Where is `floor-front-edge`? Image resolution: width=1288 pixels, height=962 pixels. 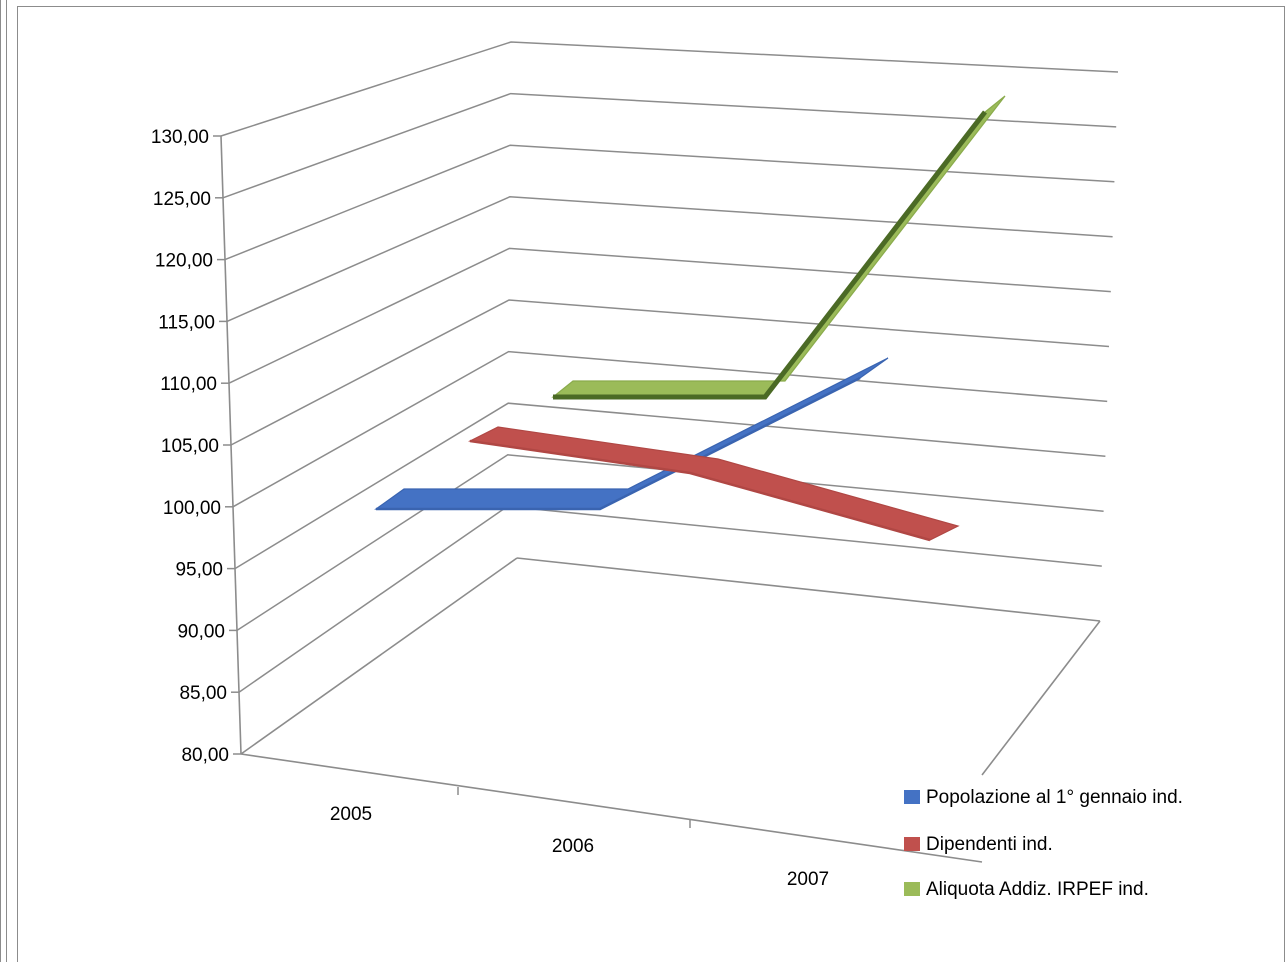
floor-front-edge is located at coordinates (611, 808).